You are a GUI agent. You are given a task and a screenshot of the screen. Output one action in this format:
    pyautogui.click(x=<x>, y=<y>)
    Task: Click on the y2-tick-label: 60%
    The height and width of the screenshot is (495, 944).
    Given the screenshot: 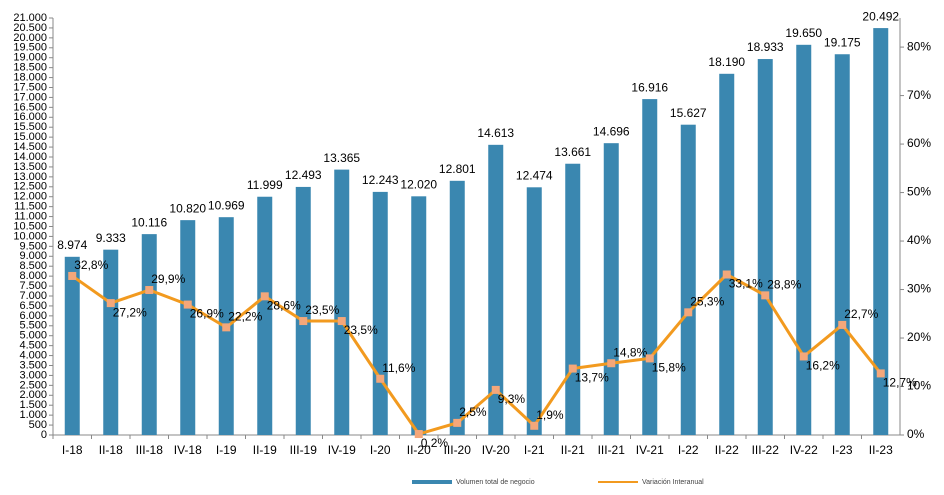 What is the action you would take?
    pyautogui.click(x=919, y=143)
    